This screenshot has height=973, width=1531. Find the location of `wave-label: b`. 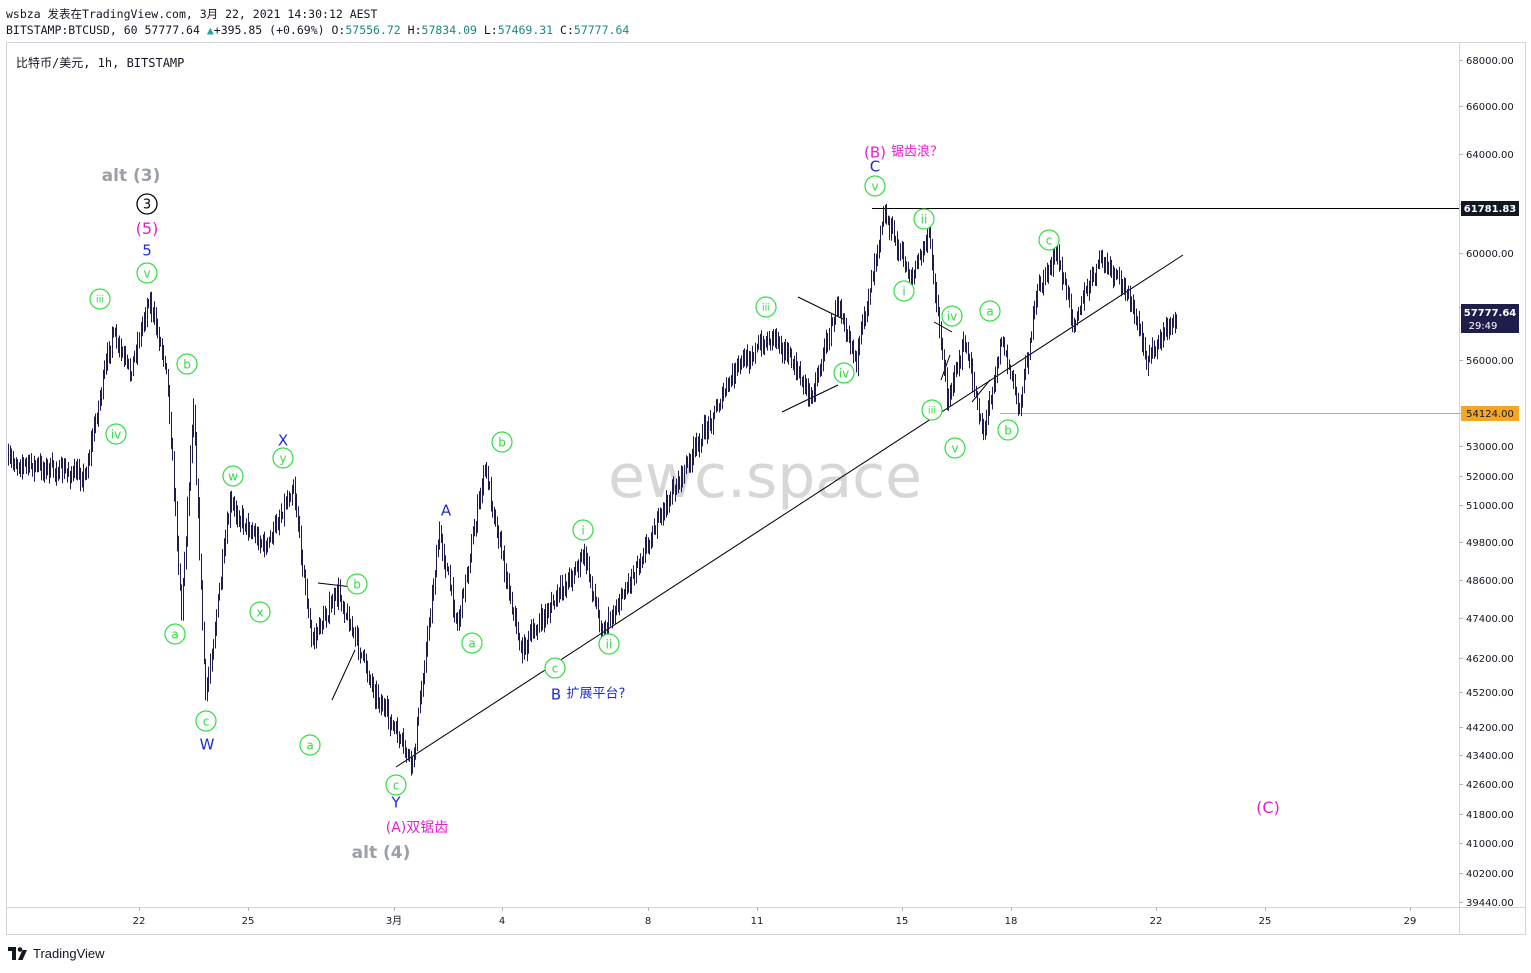

wave-label: b is located at coordinates (502, 442).